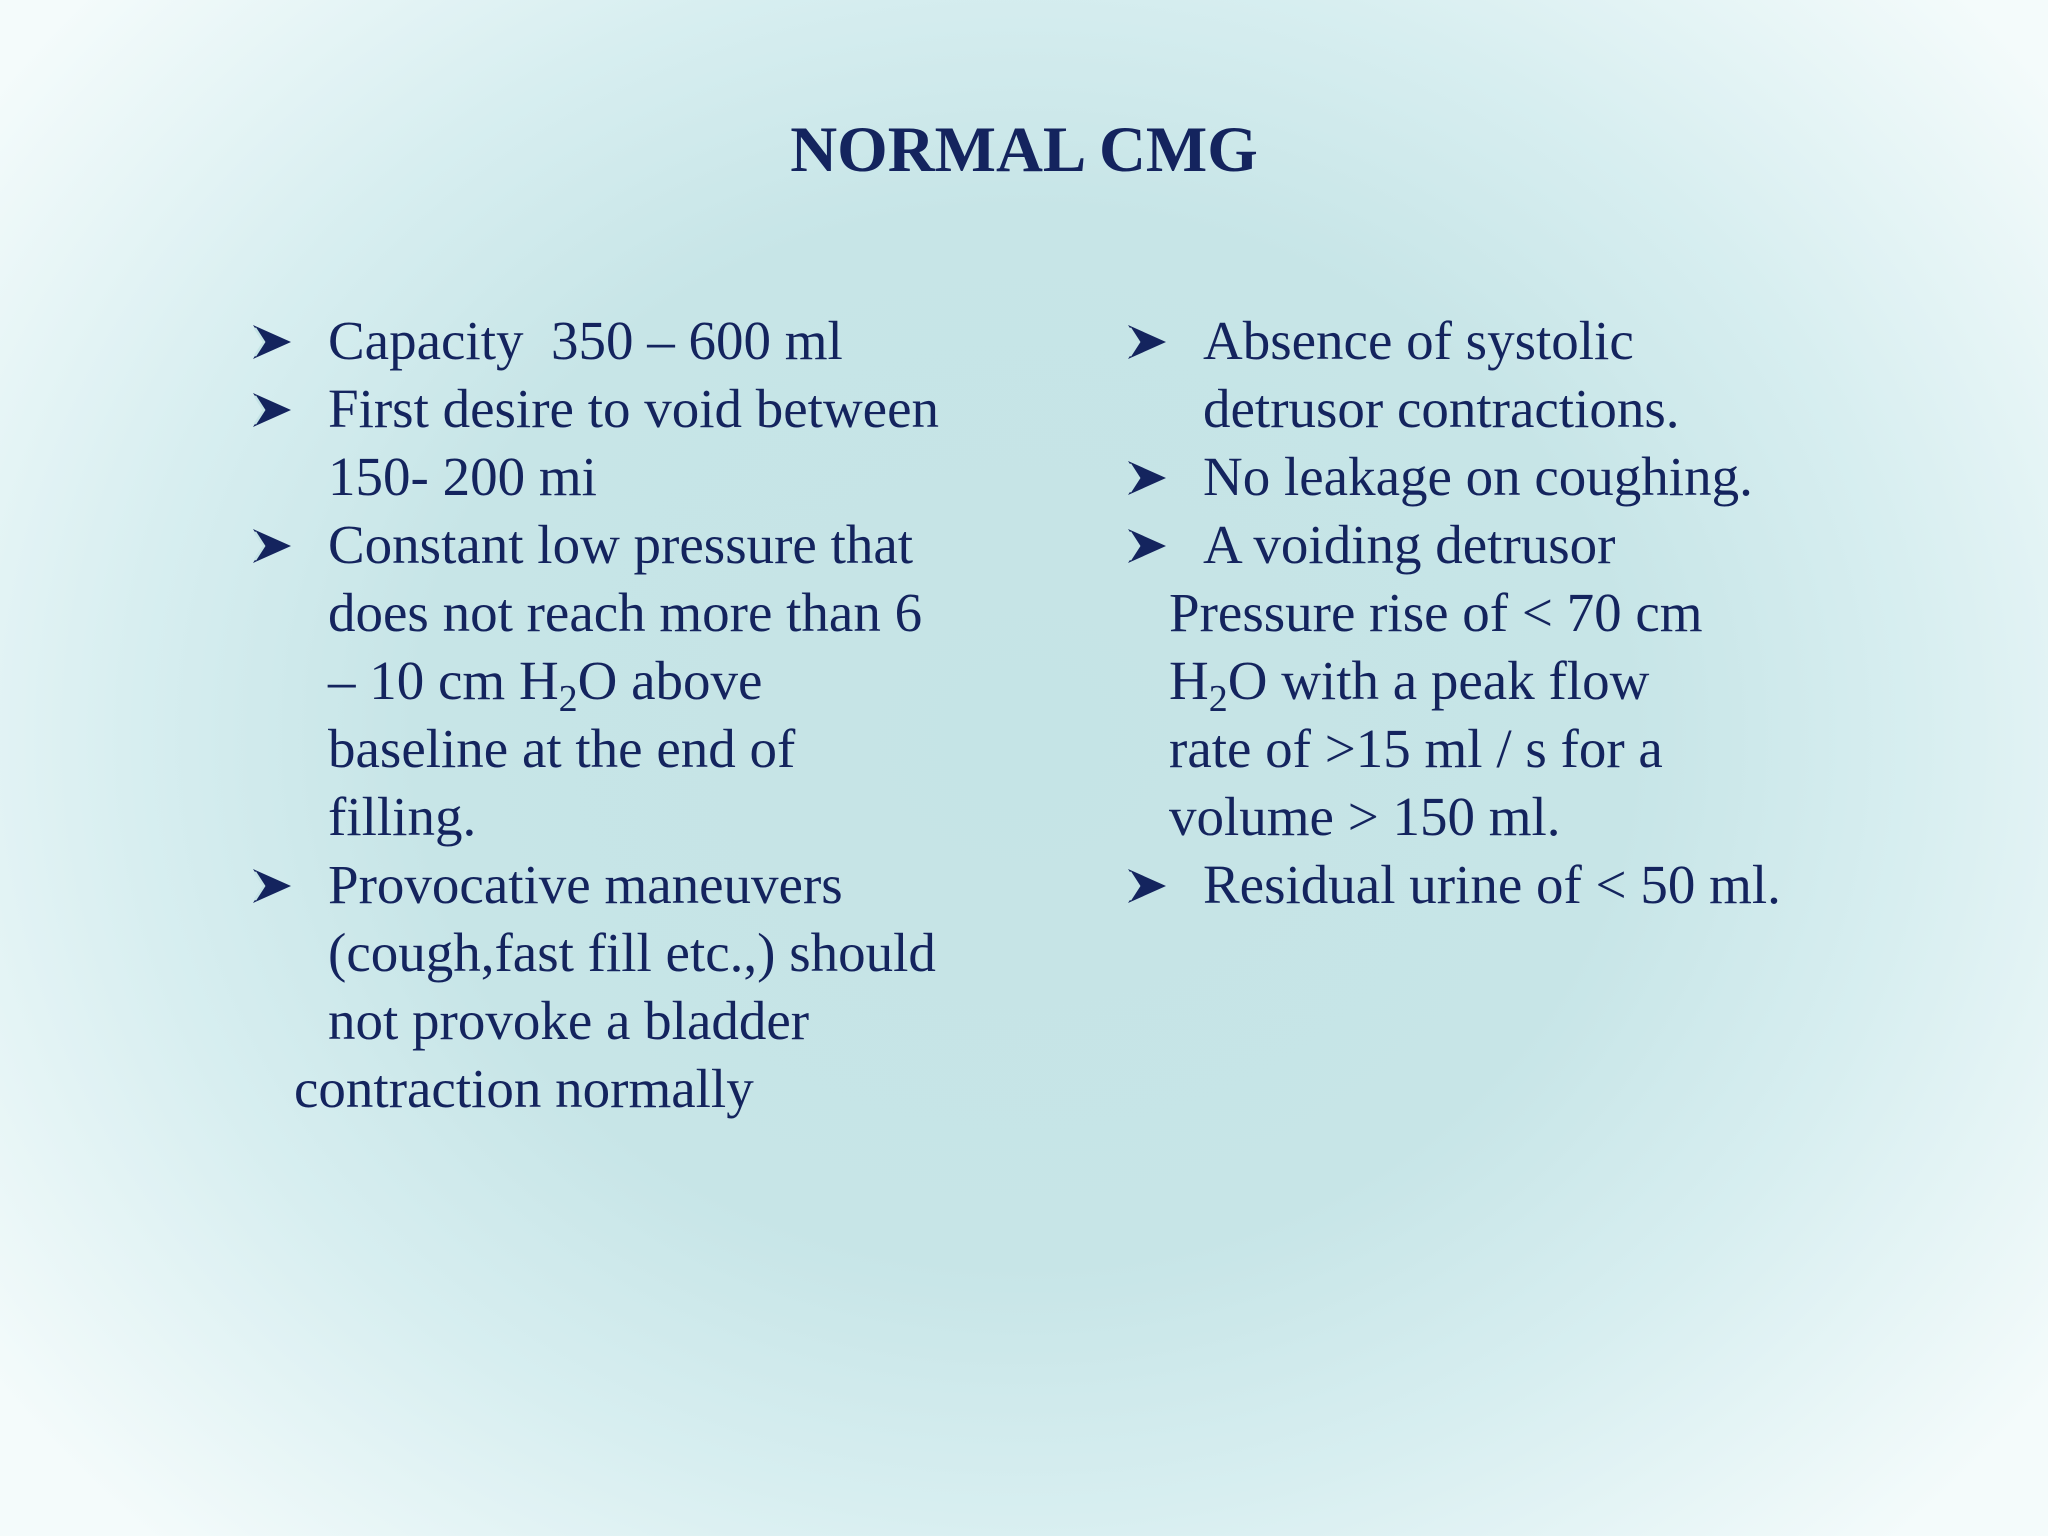 The image size is (2048, 1536). I want to click on bullet-text: No leakage on coughing., so click(1478, 476).